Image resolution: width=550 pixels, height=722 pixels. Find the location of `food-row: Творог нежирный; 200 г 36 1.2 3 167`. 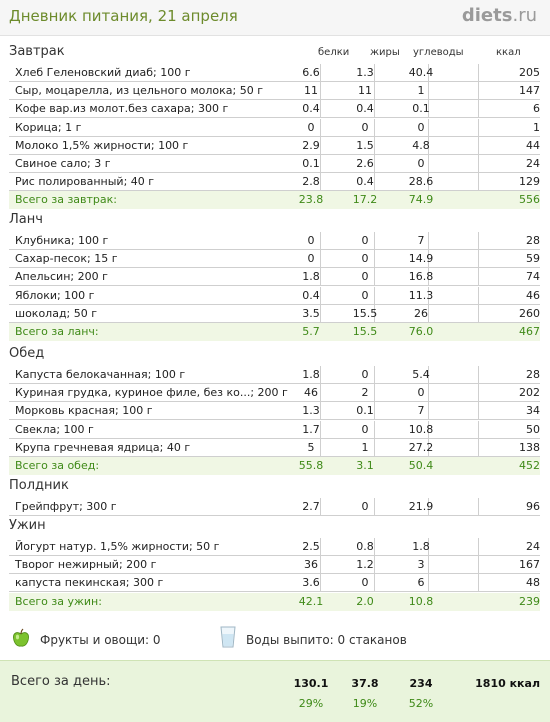

food-row: Творог нежирный; 200 г 36 1.2 3 167 is located at coordinates (274, 565).